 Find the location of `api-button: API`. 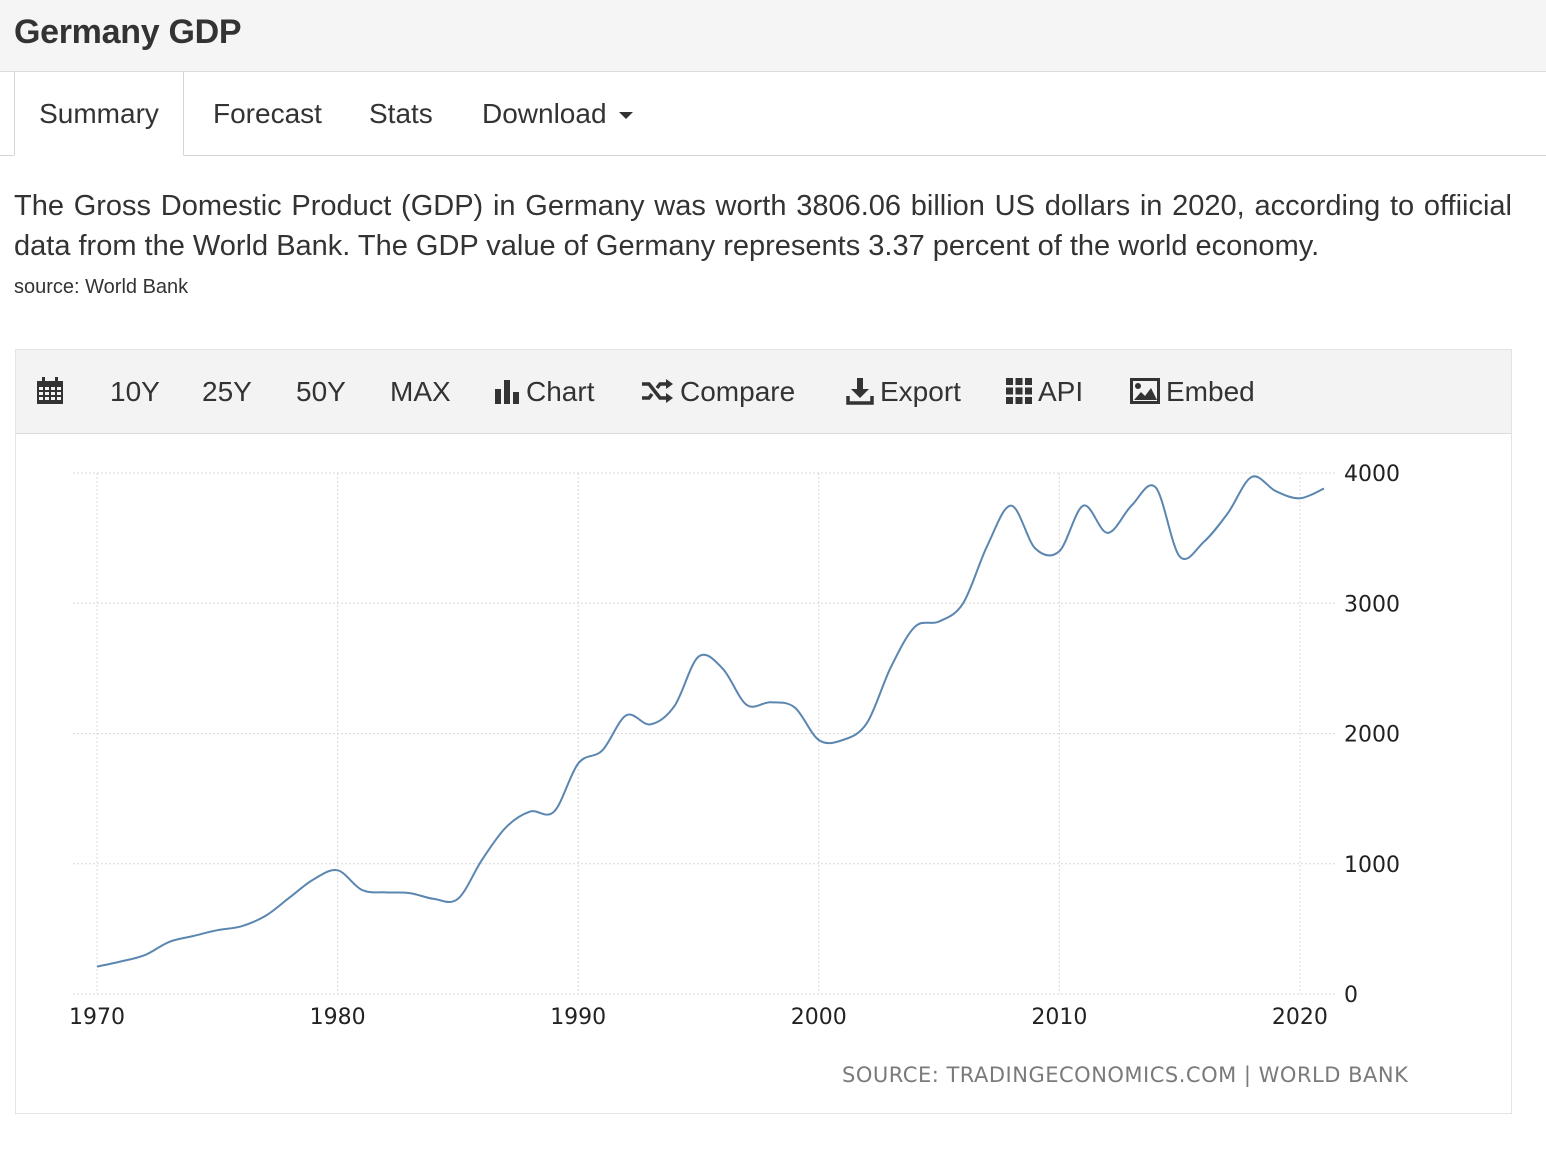

api-button: API is located at coordinates (1044, 392).